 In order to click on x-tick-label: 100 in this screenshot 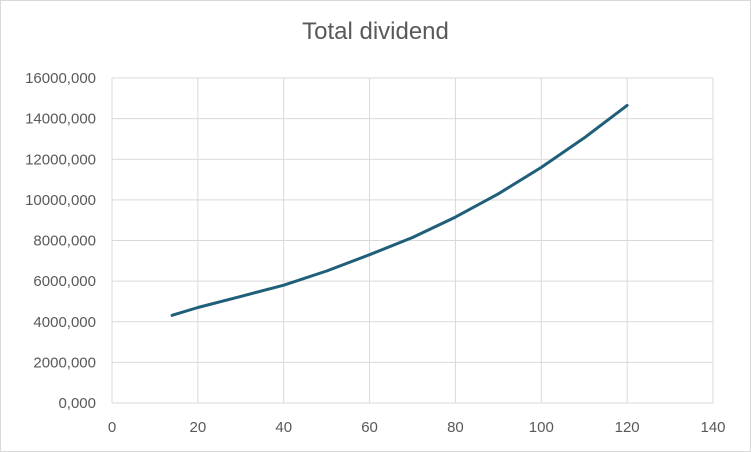, I will do `click(541, 427)`.